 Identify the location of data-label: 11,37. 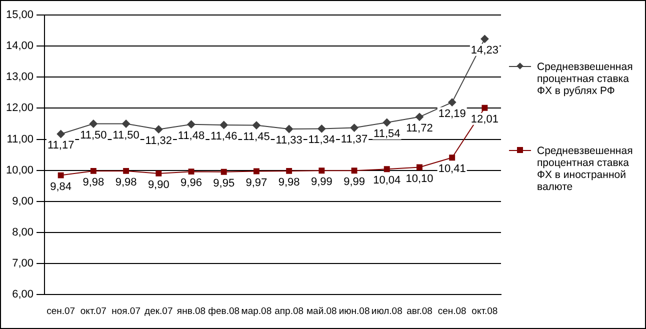
(354, 139).